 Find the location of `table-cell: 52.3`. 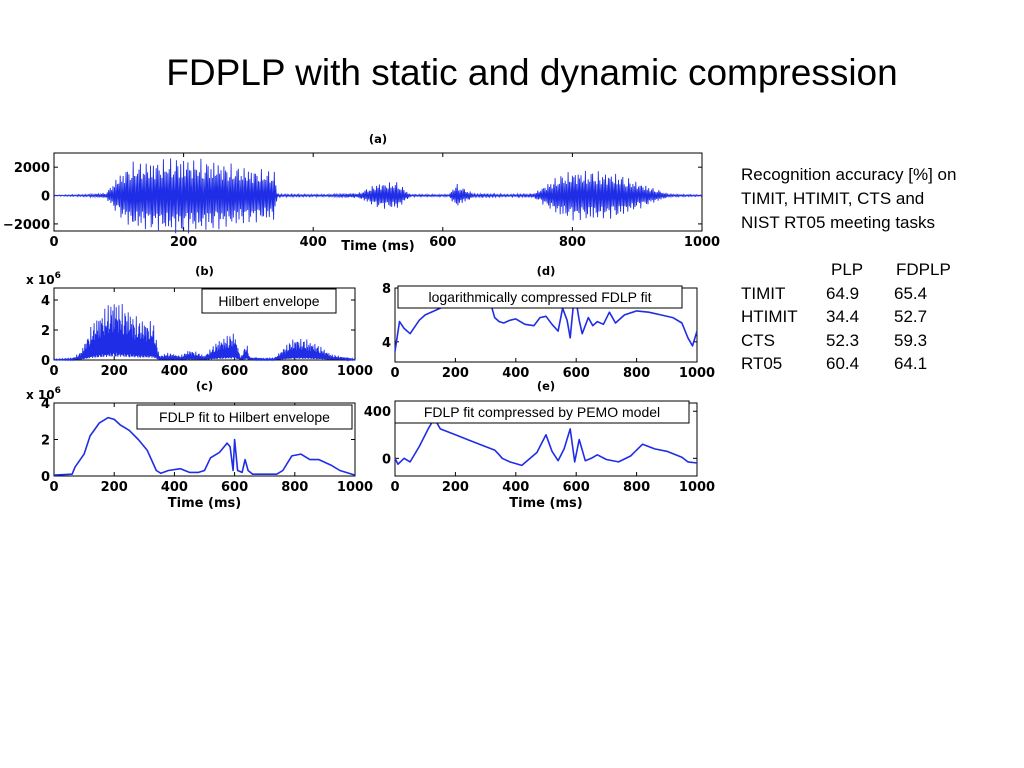

table-cell: 52.3 is located at coordinates (843, 340).